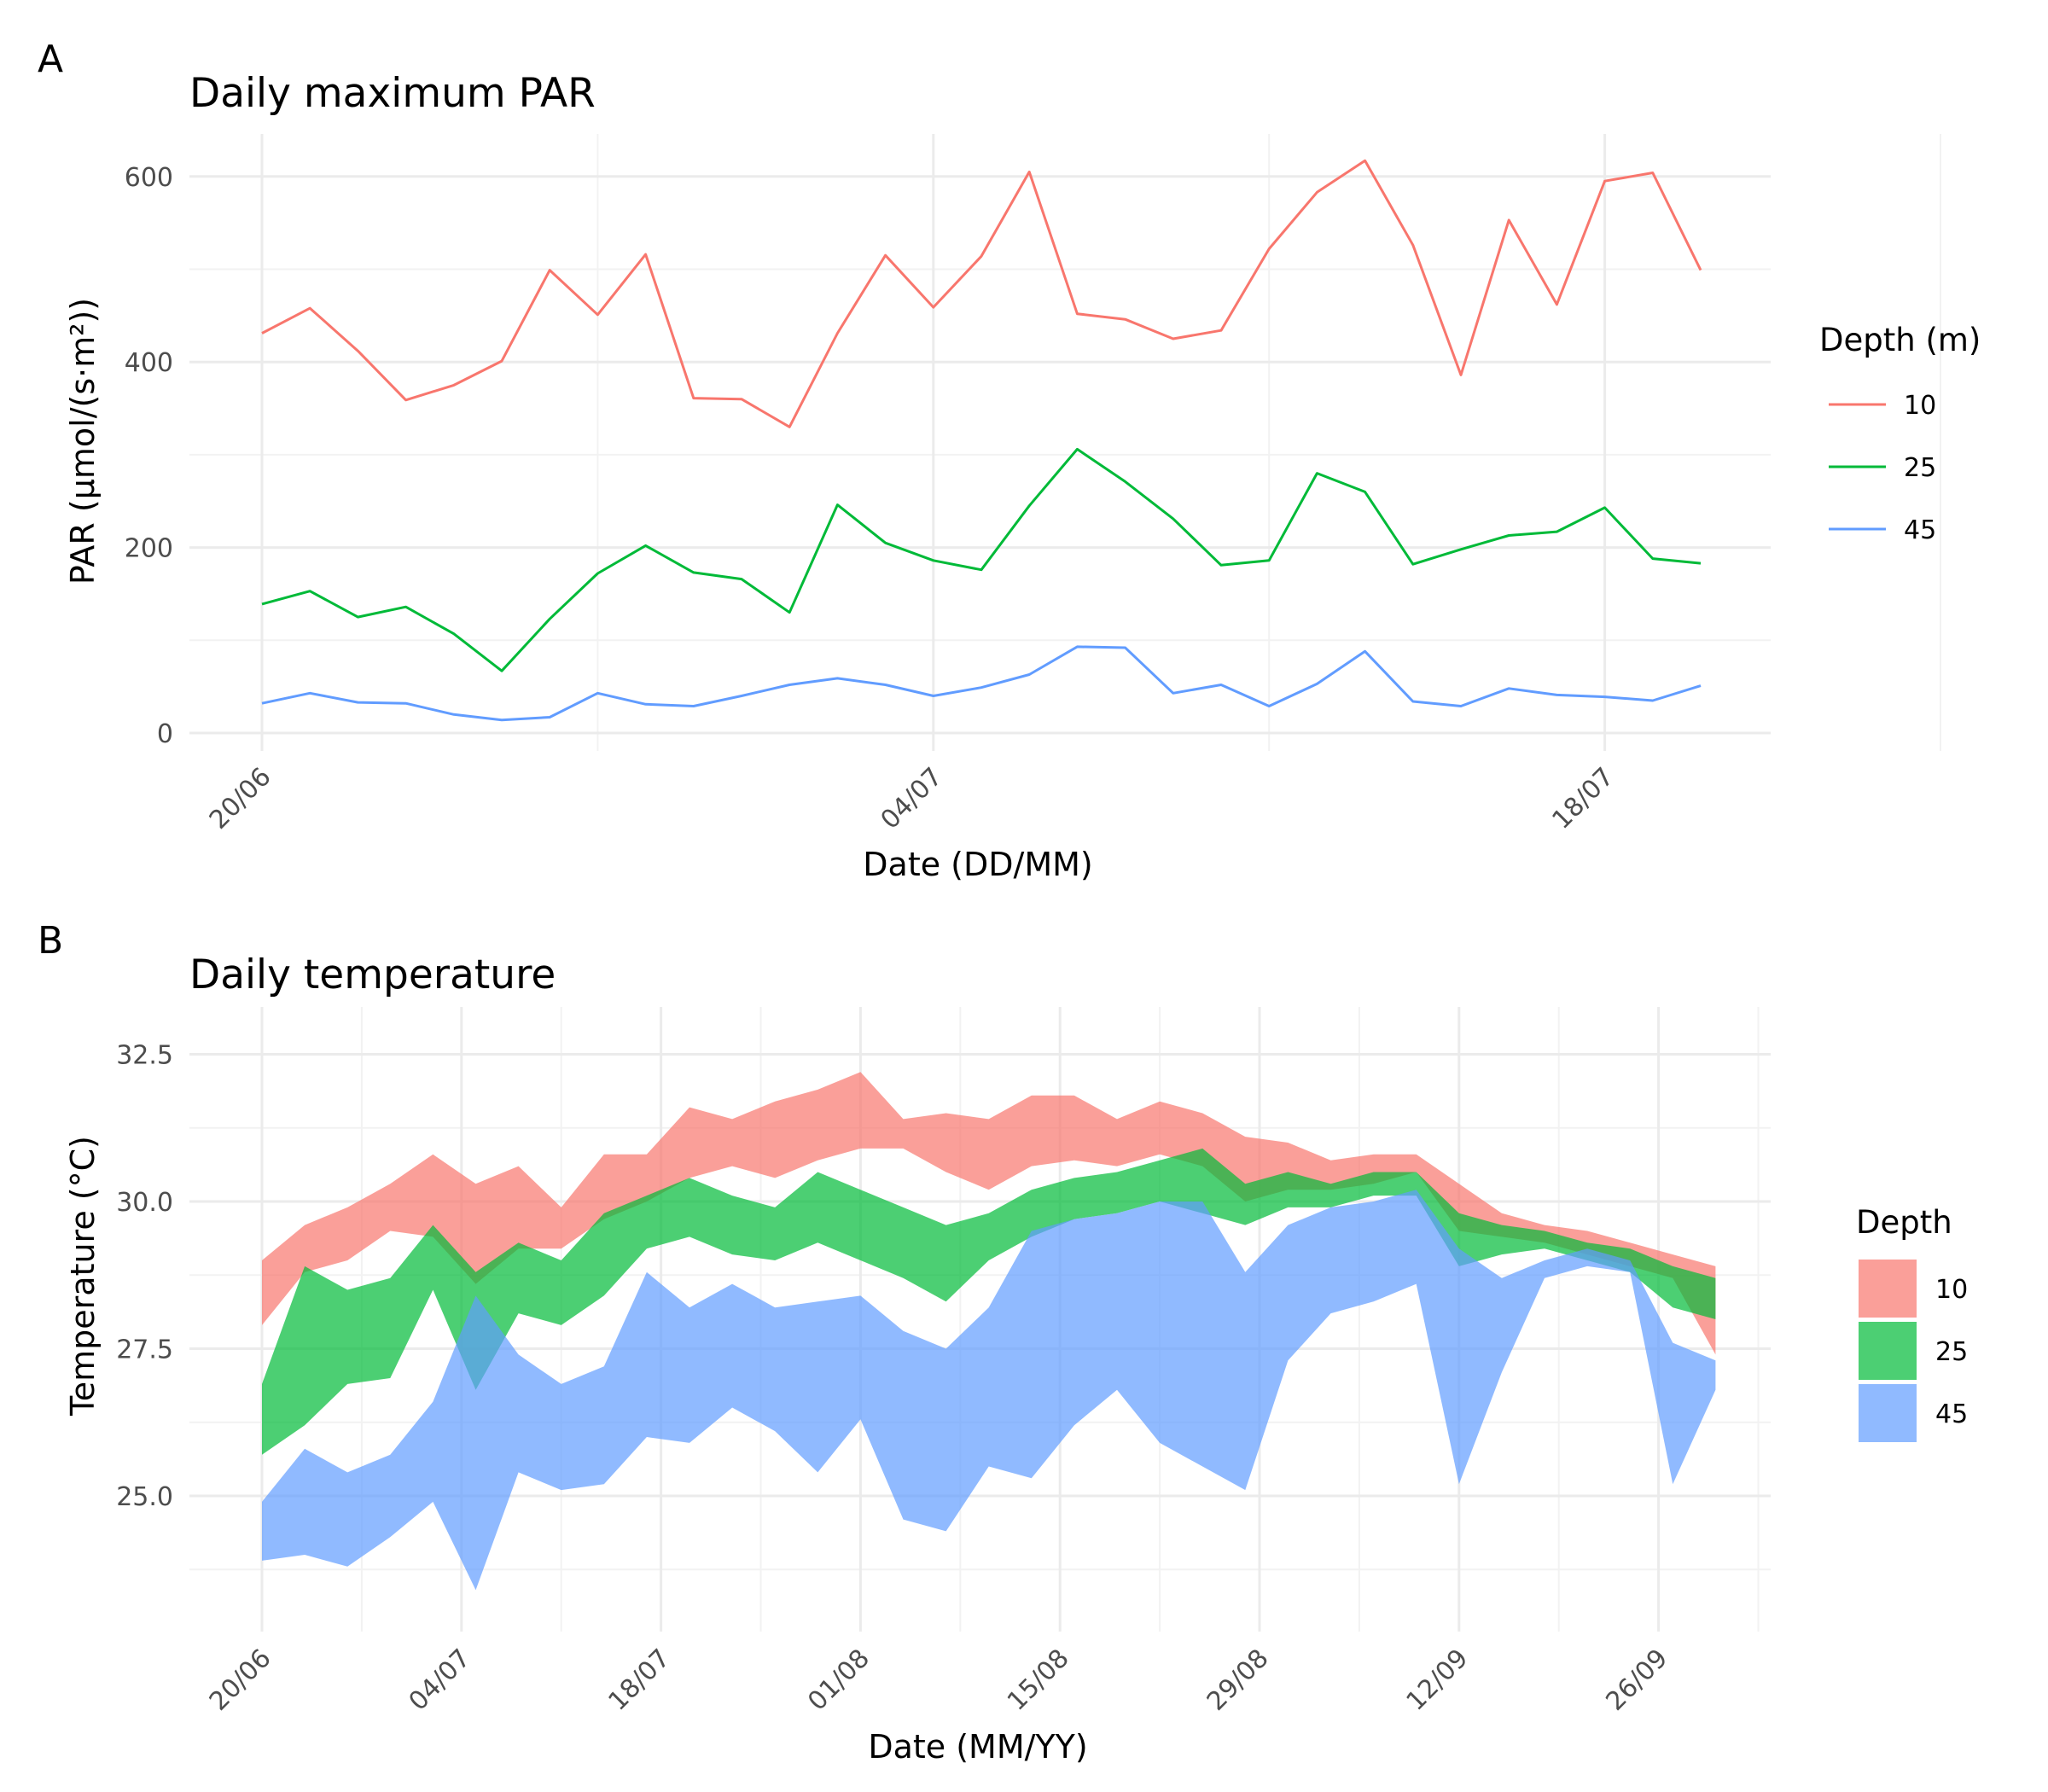 The width and height of the screenshot is (2048, 1792). Describe the element at coordinates (149, 549) in the screenshot. I see `y-tick-label: 200` at that location.